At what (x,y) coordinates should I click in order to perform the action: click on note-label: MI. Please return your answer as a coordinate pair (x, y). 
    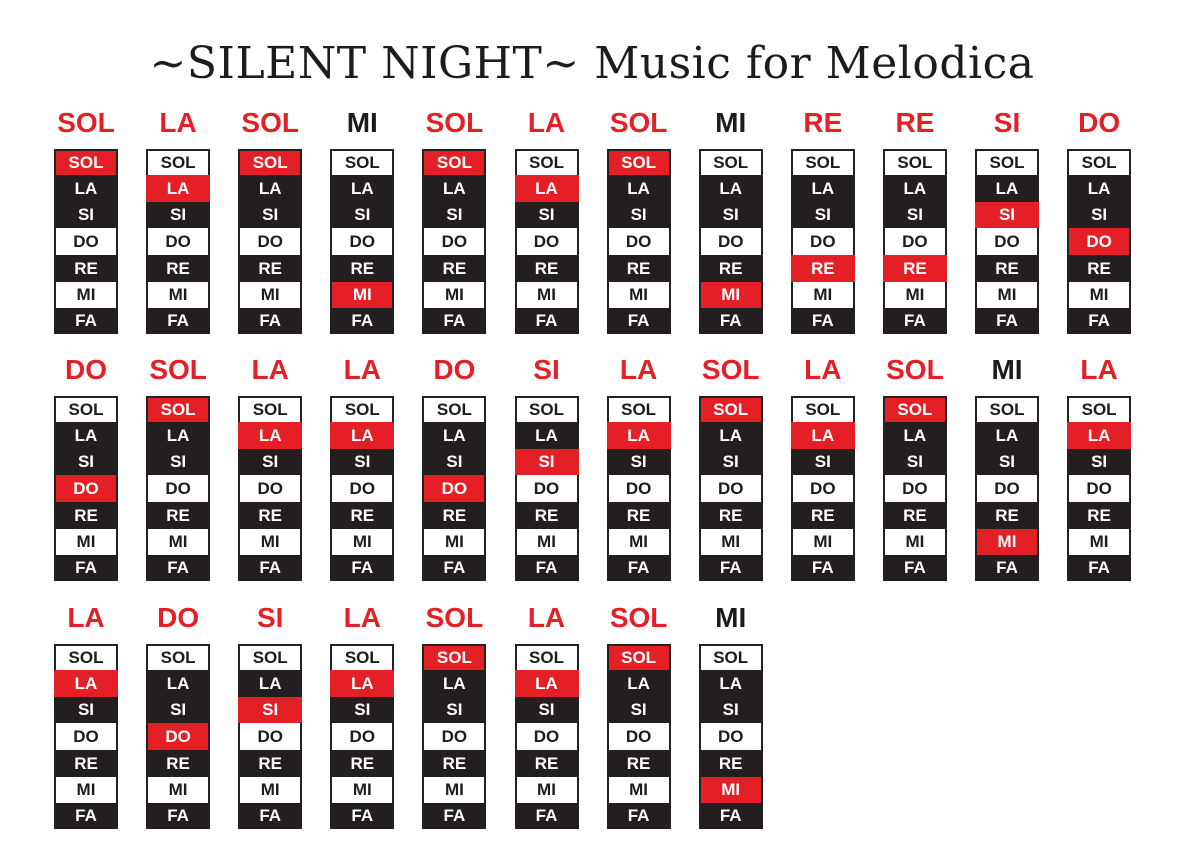
    Looking at the image, I should click on (1007, 369).